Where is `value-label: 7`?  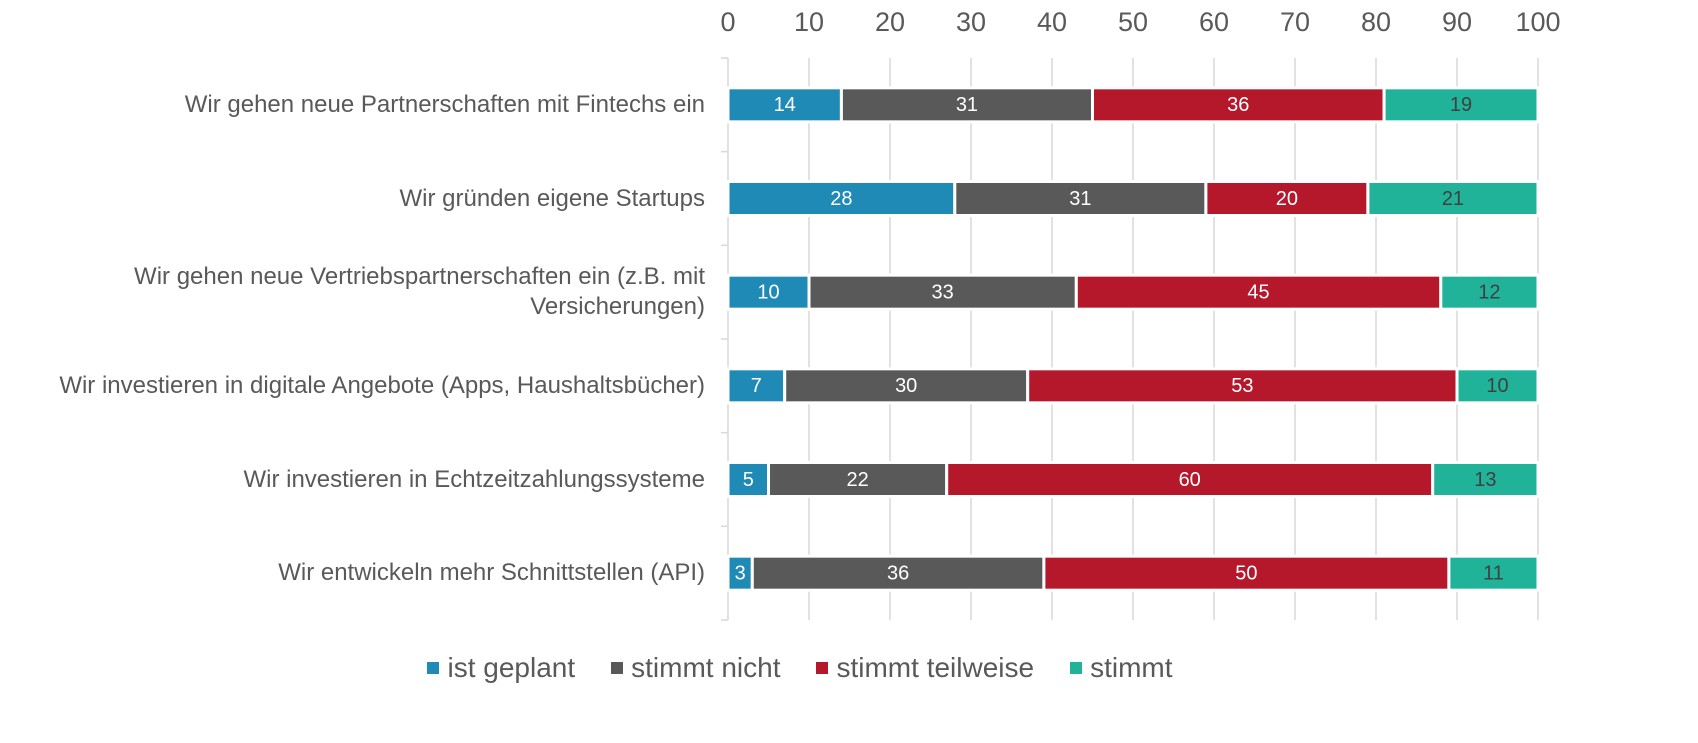 value-label: 7 is located at coordinates (756, 386).